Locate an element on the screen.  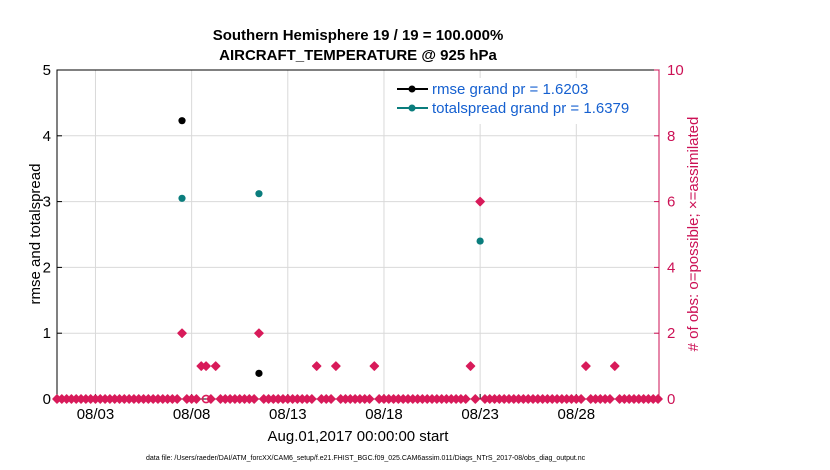
legend-rmse-marker is located at coordinates (412, 89).